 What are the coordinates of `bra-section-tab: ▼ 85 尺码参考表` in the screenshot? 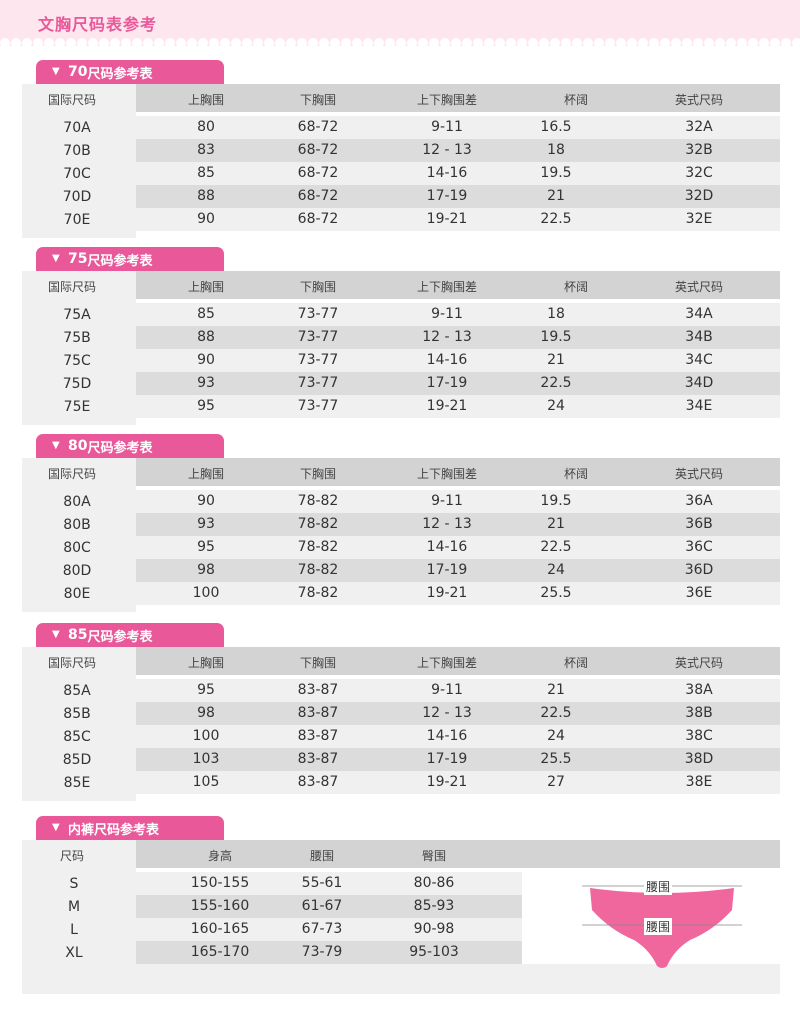 It's located at (130, 635).